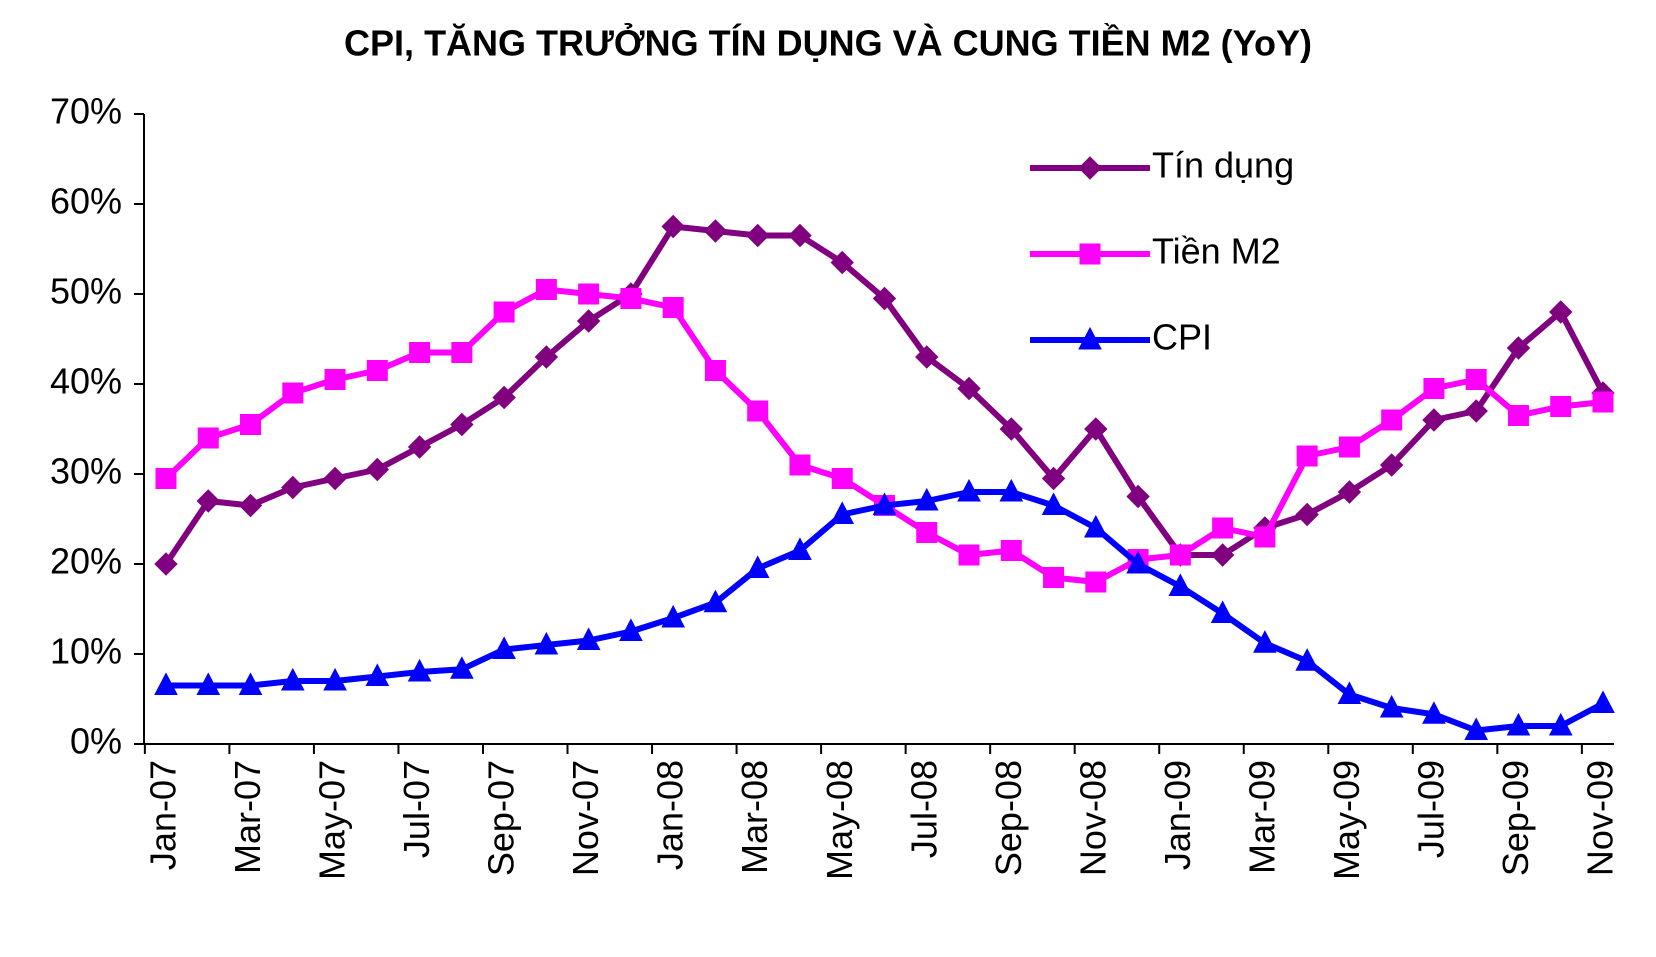 Image resolution: width=1656 pixels, height=957 pixels. Describe the element at coordinates (86, 111) in the screenshot. I see `y-tick-label: 70%` at that location.